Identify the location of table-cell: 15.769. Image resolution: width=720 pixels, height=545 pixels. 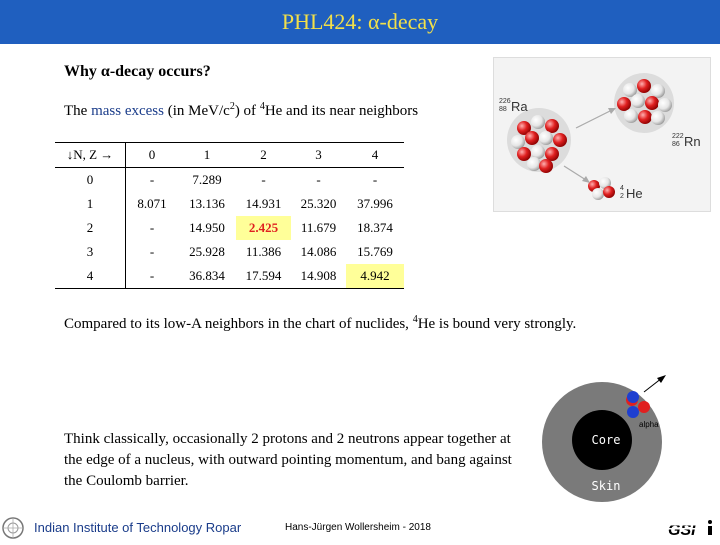
(375, 251).